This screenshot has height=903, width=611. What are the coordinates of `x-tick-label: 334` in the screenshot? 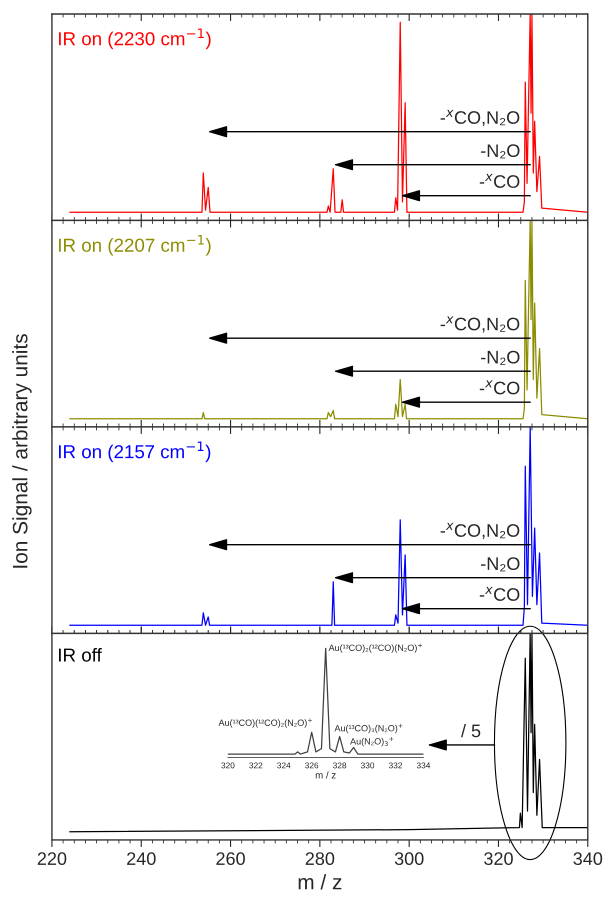 It's located at (423, 765).